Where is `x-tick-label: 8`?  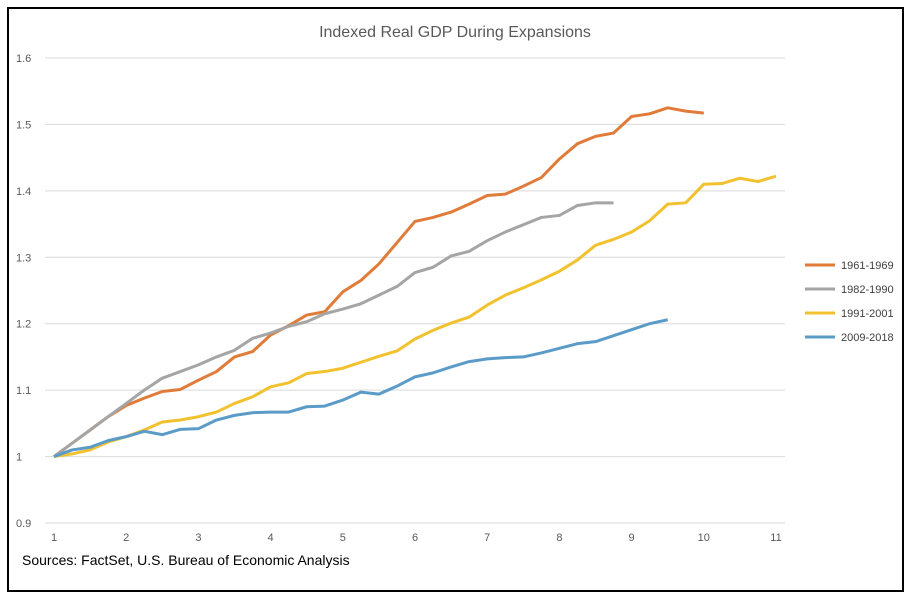
x-tick-label: 8 is located at coordinates (559, 538).